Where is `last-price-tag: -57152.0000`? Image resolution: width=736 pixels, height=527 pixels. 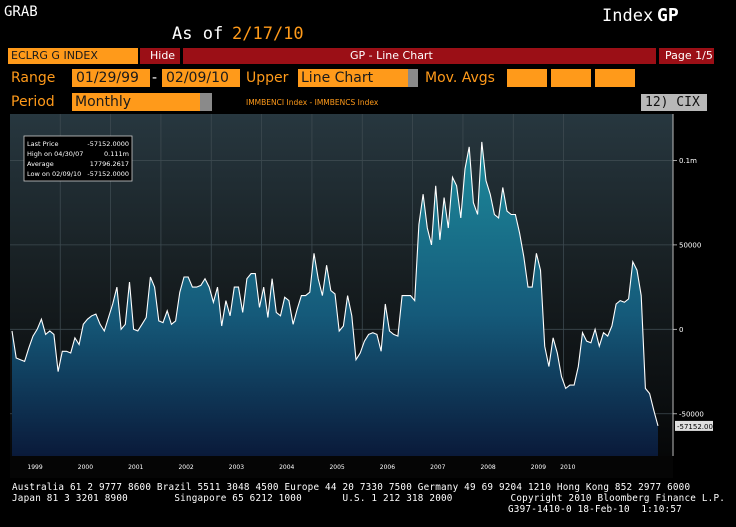 last-price-tag: -57152.0000 is located at coordinates (697, 425).